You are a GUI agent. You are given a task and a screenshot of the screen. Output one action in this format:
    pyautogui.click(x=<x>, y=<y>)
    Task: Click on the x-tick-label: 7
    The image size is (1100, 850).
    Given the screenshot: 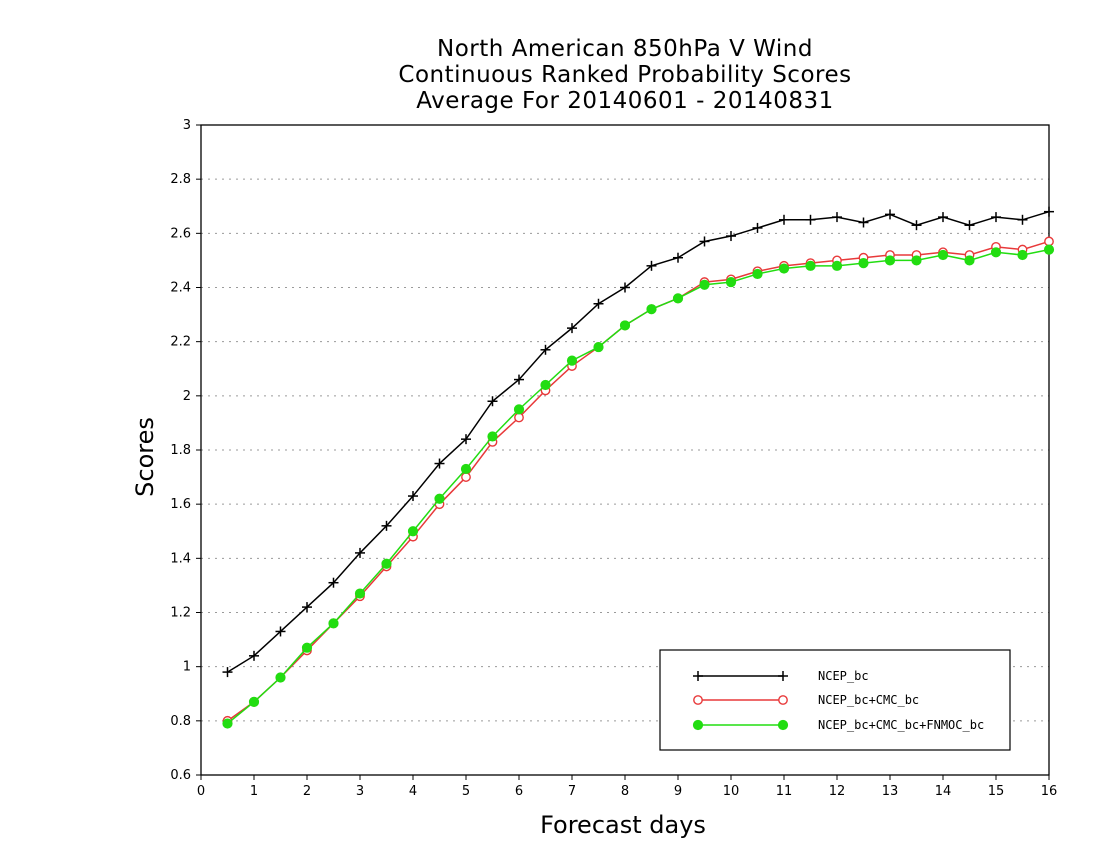 What is the action you would take?
    pyautogui.click(x=572, y=791)
    